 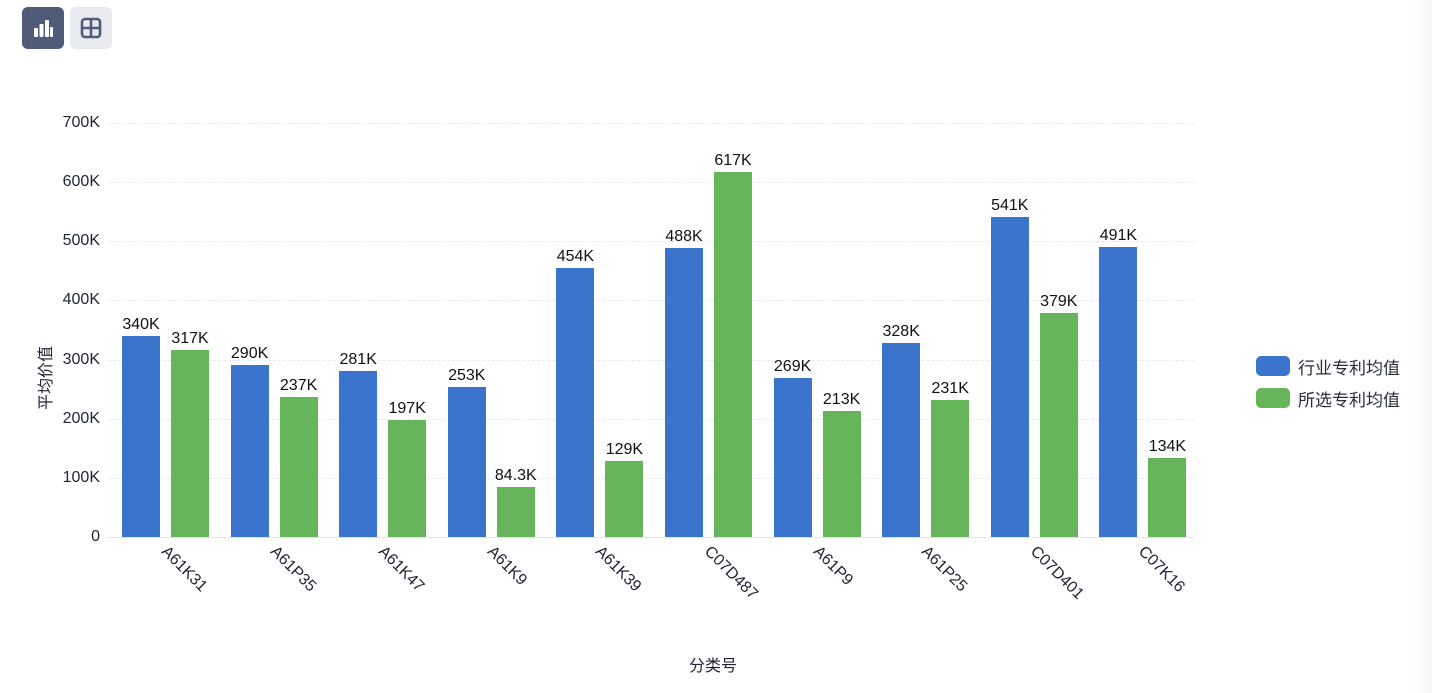 I want to click on x-tick-label: A61P25, so click(x=944, y=569).